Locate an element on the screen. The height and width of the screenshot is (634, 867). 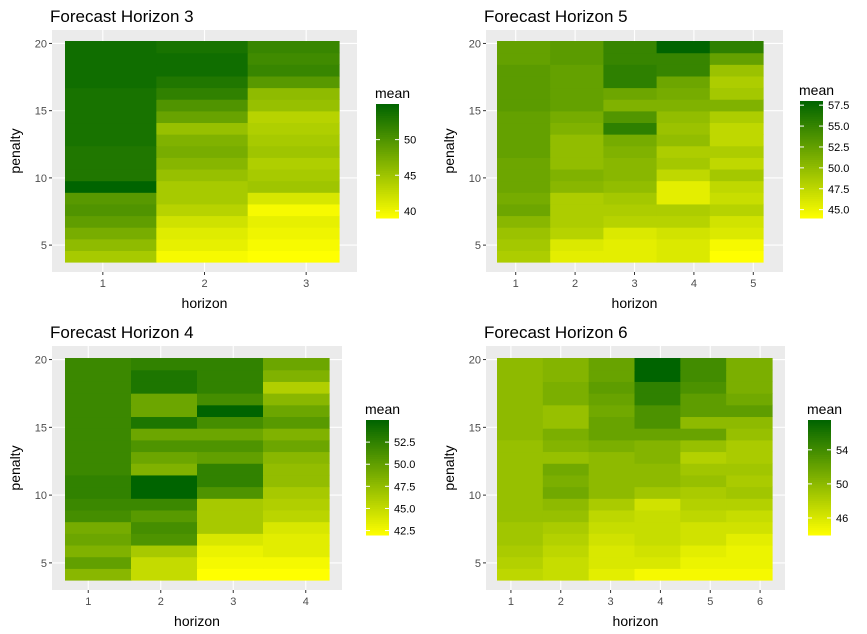
y-axis-label: penalty is located at coordinates (15, 150).